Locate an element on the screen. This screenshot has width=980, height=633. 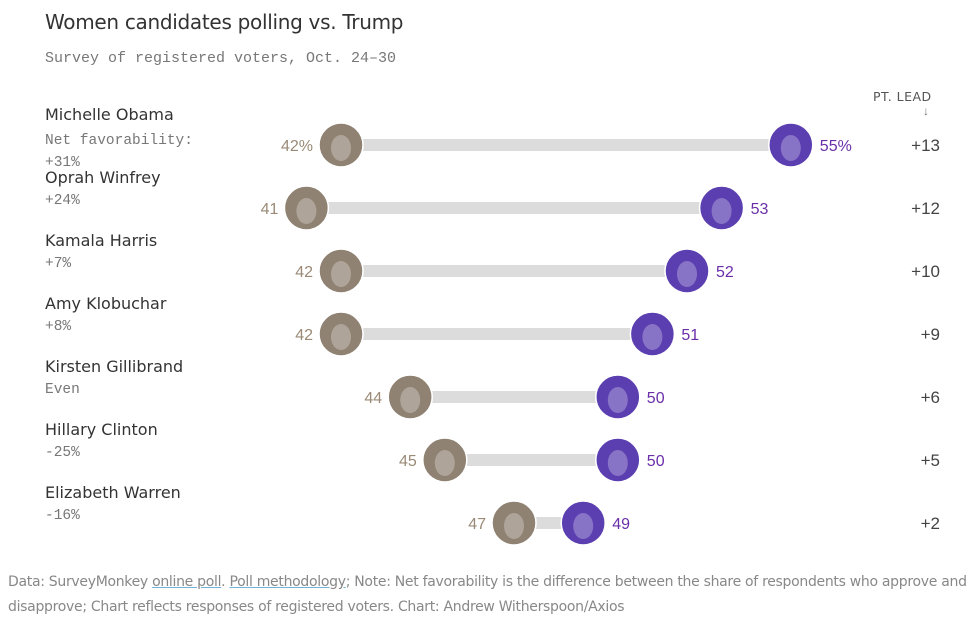
net-favorability: Net favorability: +31% is located at coordinates (119, 152).